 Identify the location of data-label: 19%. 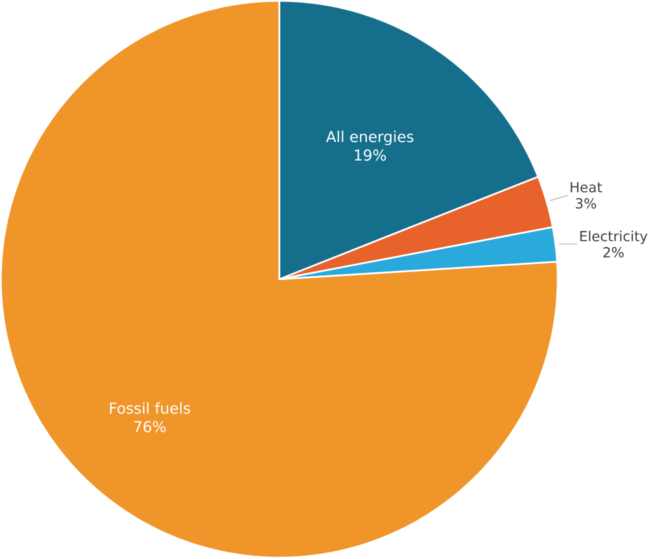
(370, 156).